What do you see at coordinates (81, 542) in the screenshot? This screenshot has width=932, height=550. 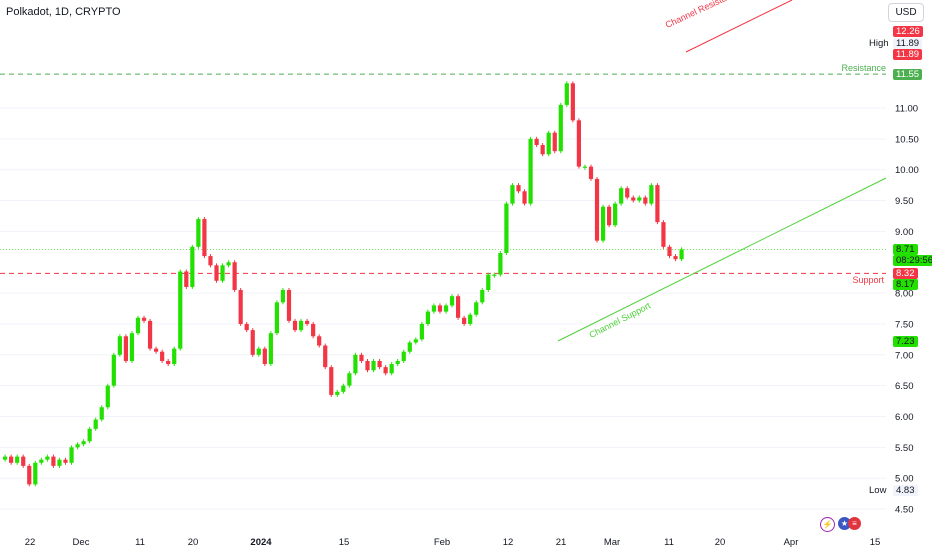 I see `time-tick-label: Dec` at bounding box center [81, 542].